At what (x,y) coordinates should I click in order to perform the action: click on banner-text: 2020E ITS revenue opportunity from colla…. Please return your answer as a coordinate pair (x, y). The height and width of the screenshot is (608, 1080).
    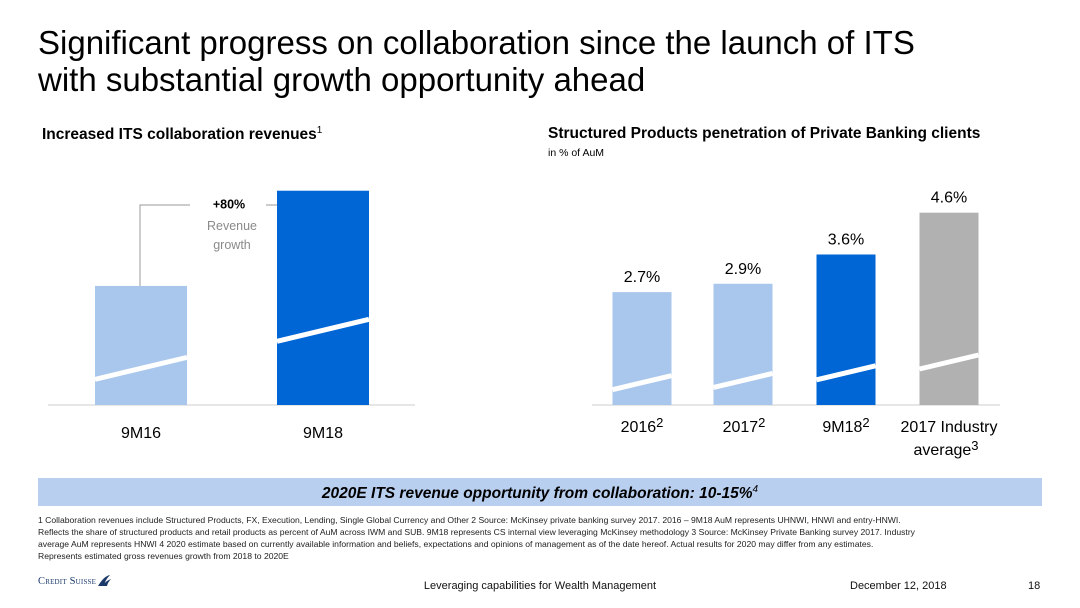
    Looking at the image, I should click on (537, 494).